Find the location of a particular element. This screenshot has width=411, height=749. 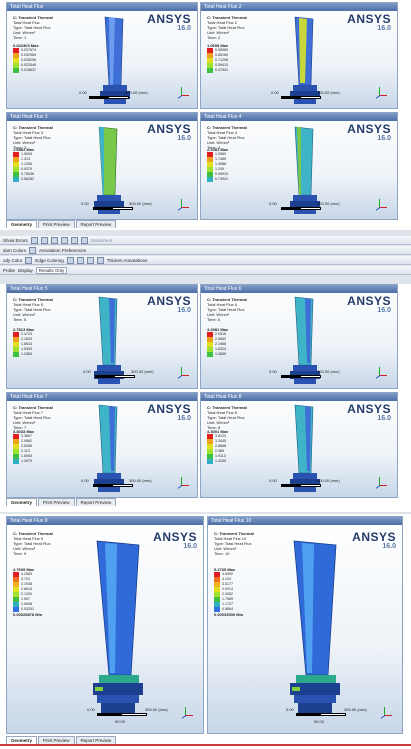

edge-coloring-button: Edge Coloring is located at coordinates (49, 260).